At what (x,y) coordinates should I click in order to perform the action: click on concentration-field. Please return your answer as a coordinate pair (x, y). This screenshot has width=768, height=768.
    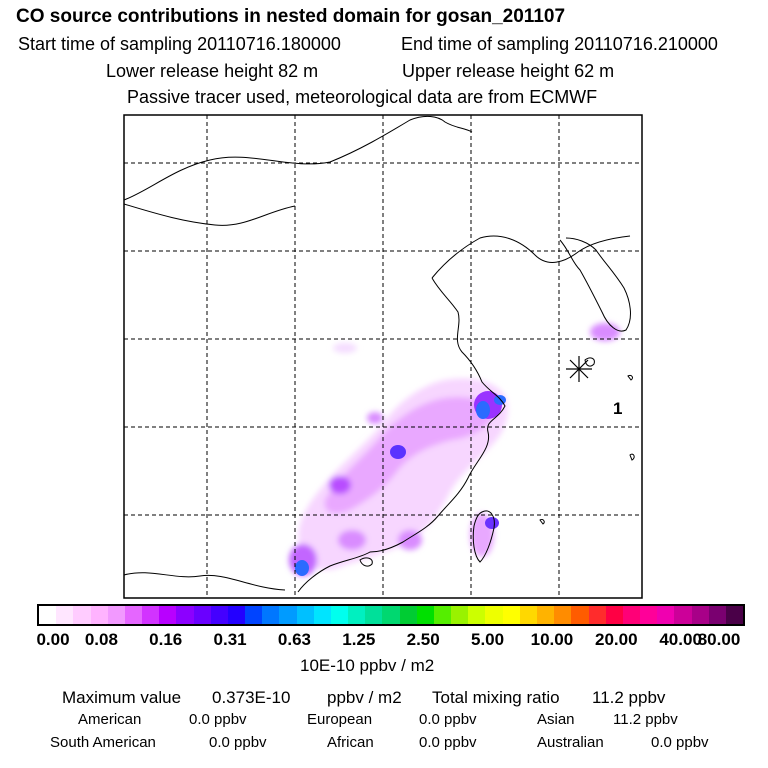
    Looking at the image, I should click on (454, 449).